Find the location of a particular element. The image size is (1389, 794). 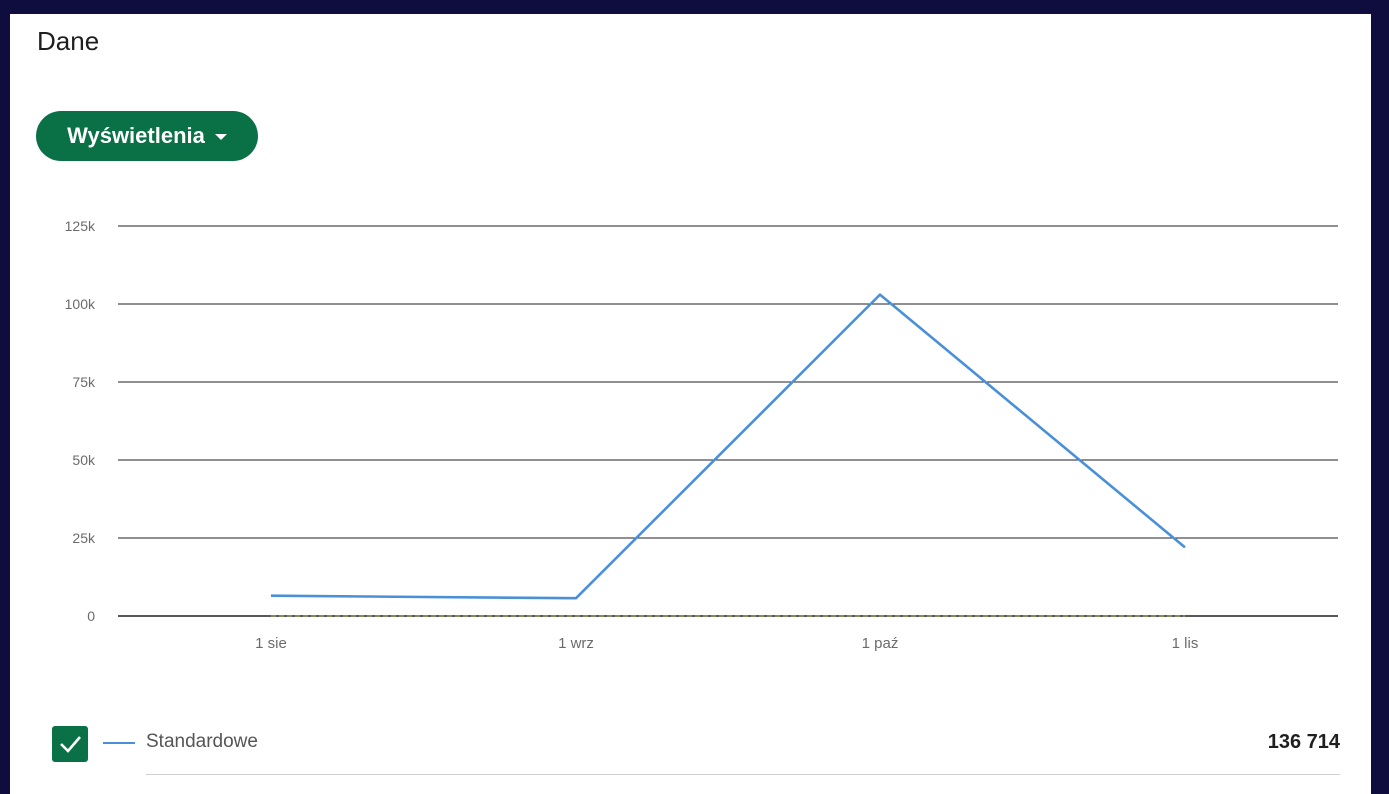

series-checkbox is located at coordinates (70, 744).